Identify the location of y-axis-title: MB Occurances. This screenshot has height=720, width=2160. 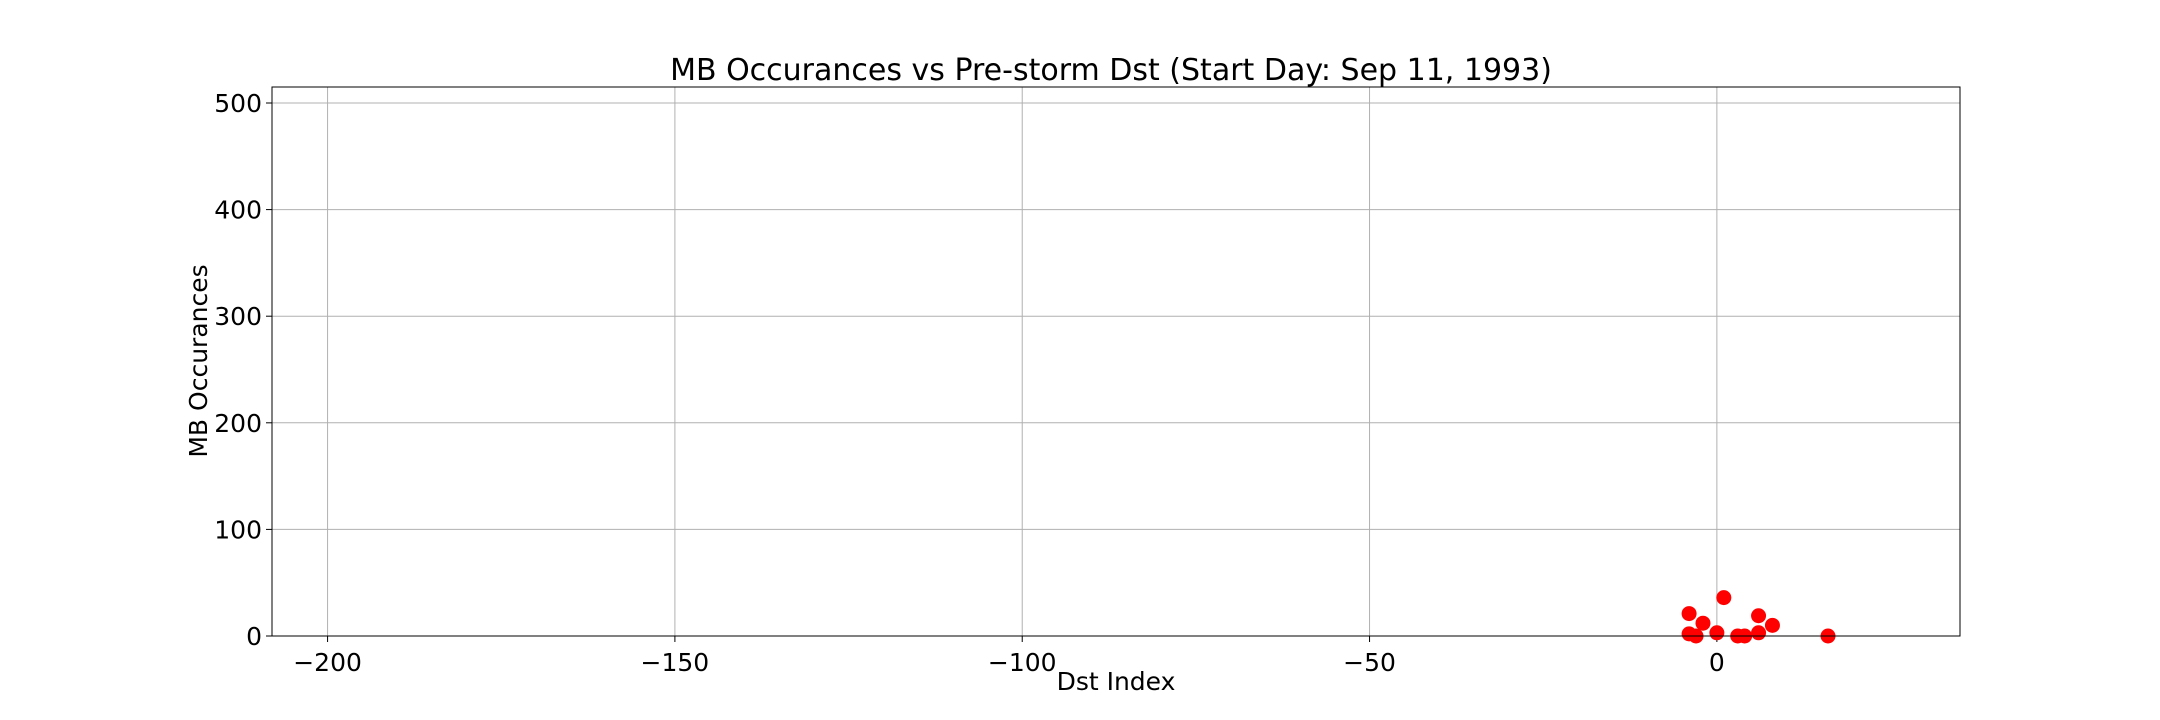
(198, 360).